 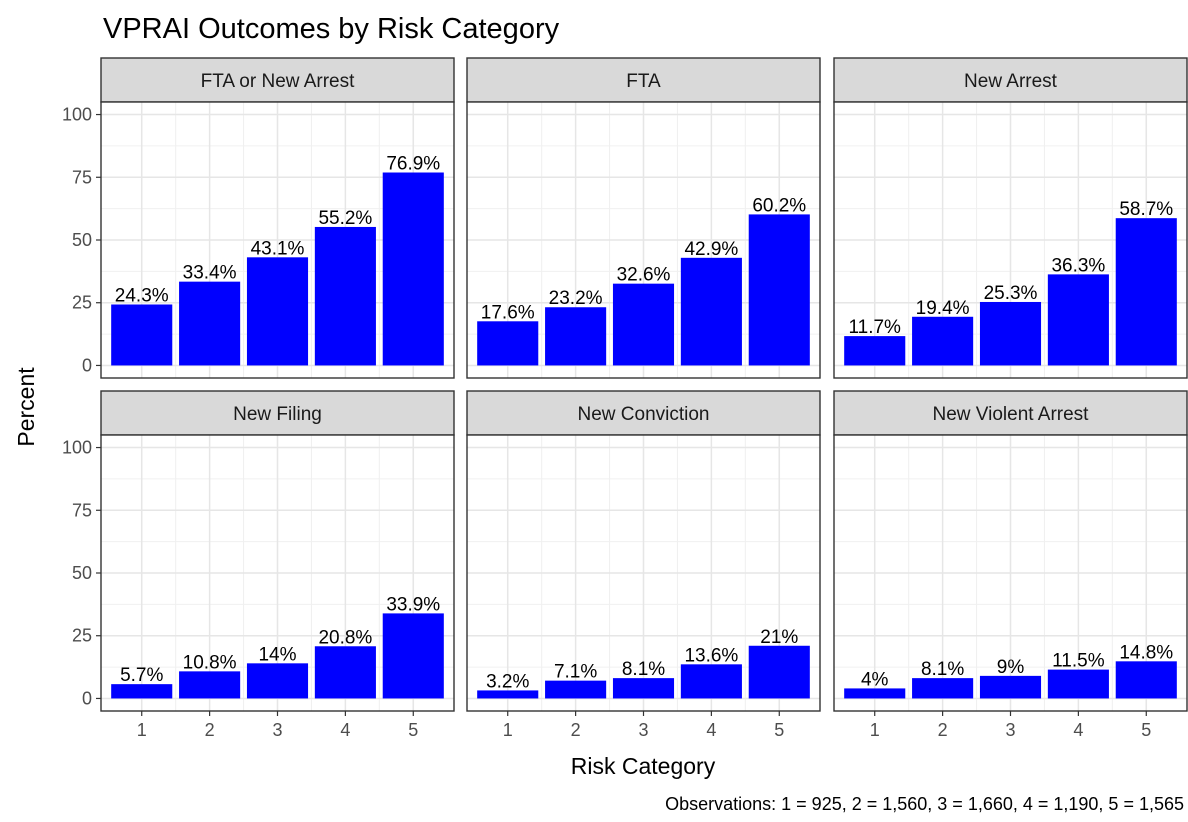 What do you see at coordinates (1146, 730) in the screenshot?
I see `x-tick-label: 5` at bounding box center [1146, 730].